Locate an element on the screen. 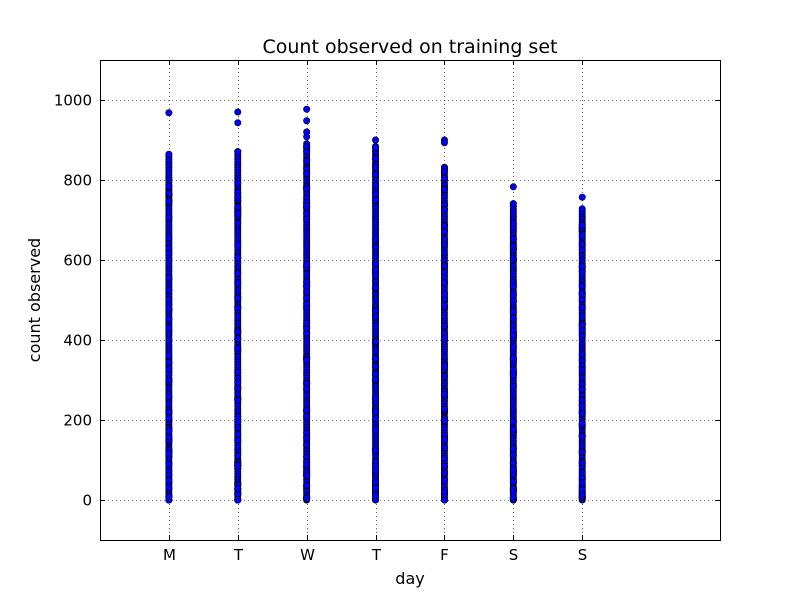 This screenshot has width=800, height=600. x-tick-label: T is located at coordinates (376, 555).